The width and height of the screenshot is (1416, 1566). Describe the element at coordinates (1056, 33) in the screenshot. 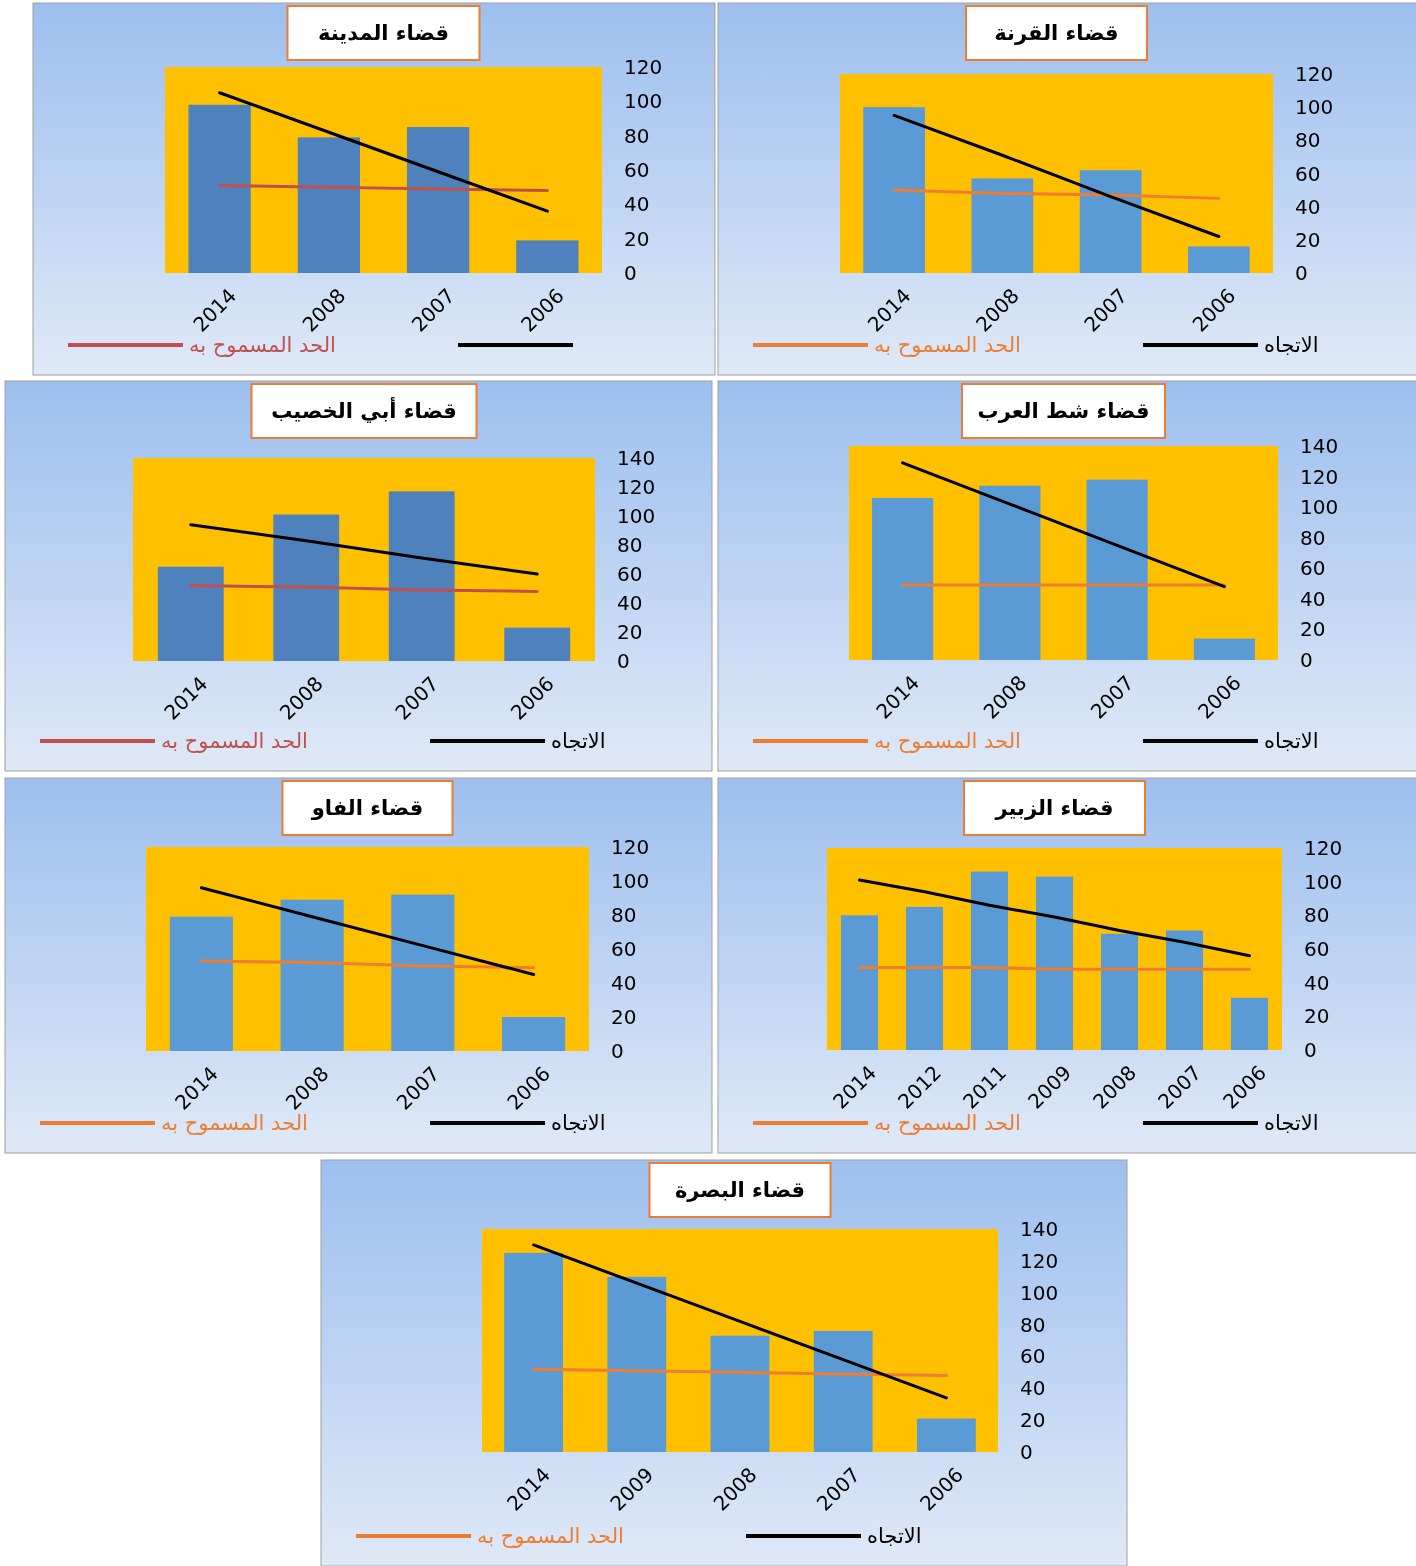

I see `chart-title: قضاء القرنة` at that location.